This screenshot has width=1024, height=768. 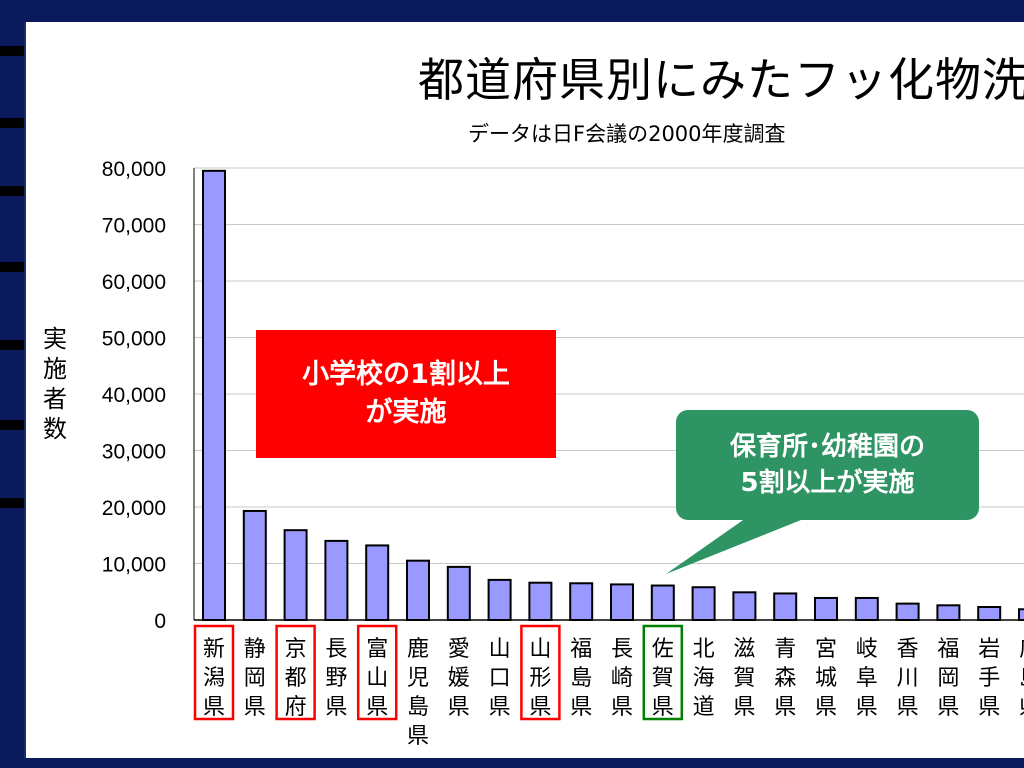 What do you see at coordinates (827, 447) in the screenshot?
I see `callout-nursery-line1: 保育所･幼稚園の` at bounding box center [827, 447].